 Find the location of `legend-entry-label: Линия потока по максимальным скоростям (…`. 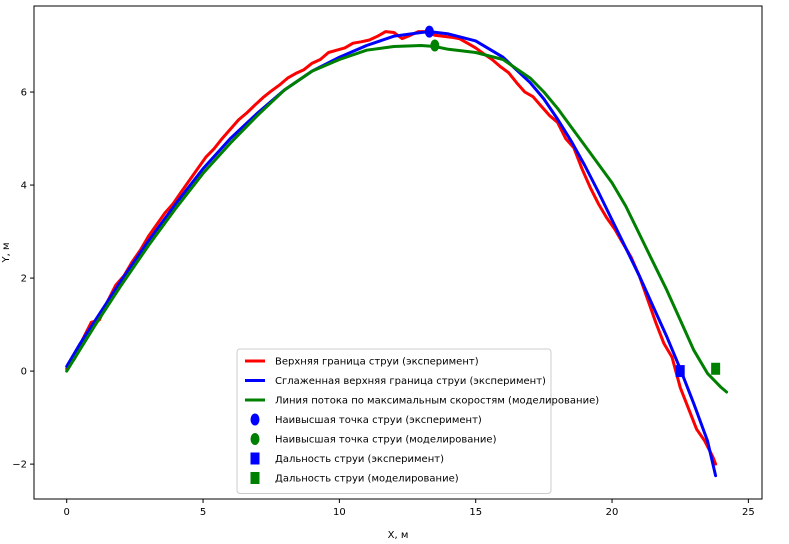

legend-entry-label: Линия потока по максимальным скоростям (… is located at coordinates (437, 401).